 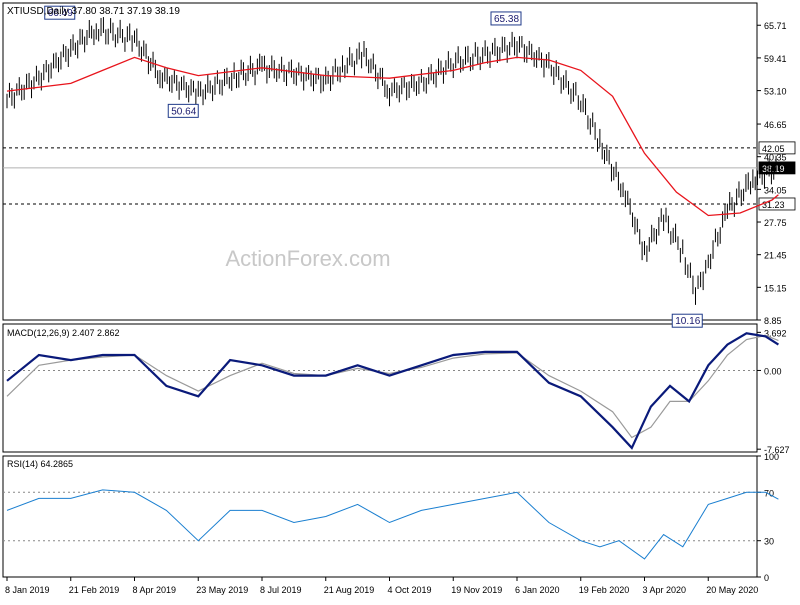 What do you see at coordinates (281, 590) in the screenshot?
I see `x-tick-label: 8 Jul 2019` at bounding box center [281, 590].